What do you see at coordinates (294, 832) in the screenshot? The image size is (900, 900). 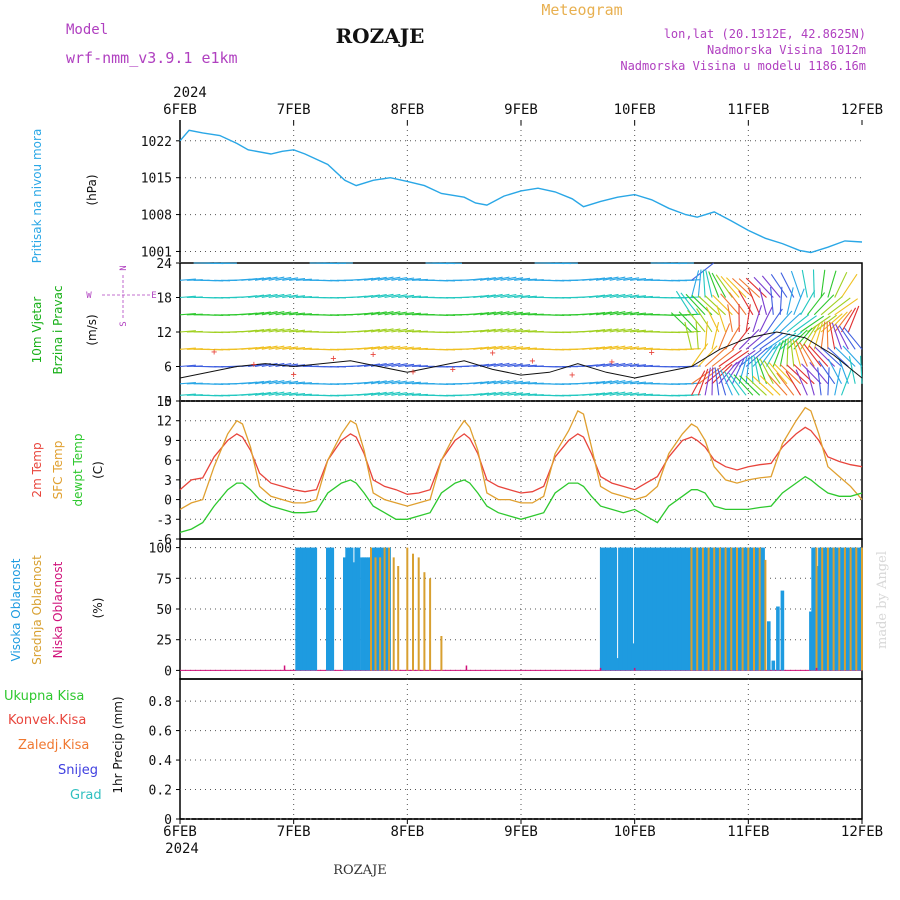 I see `bottom-tick-label: 7FEB` at bounding box center [294, 832].